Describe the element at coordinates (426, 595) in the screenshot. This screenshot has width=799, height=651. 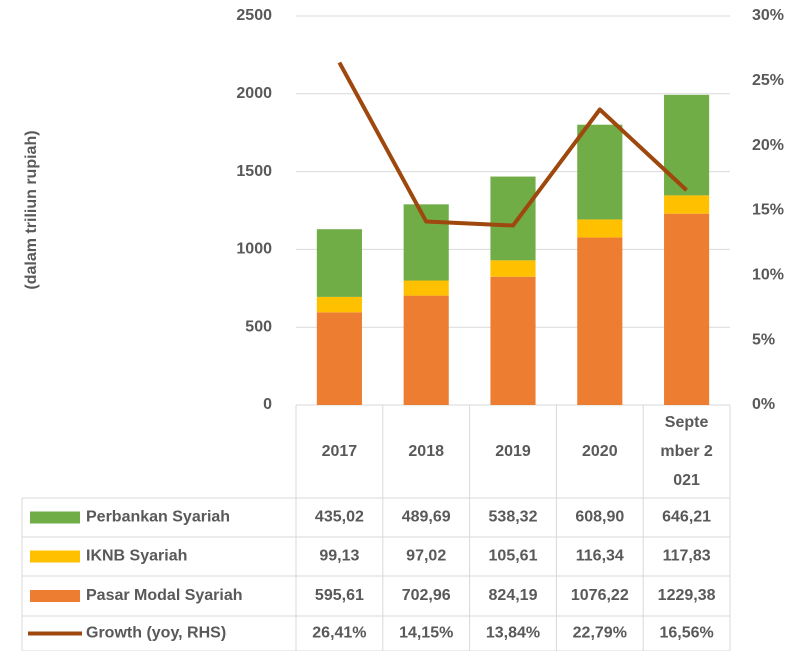
I see `data-label: 702,96` at that location.